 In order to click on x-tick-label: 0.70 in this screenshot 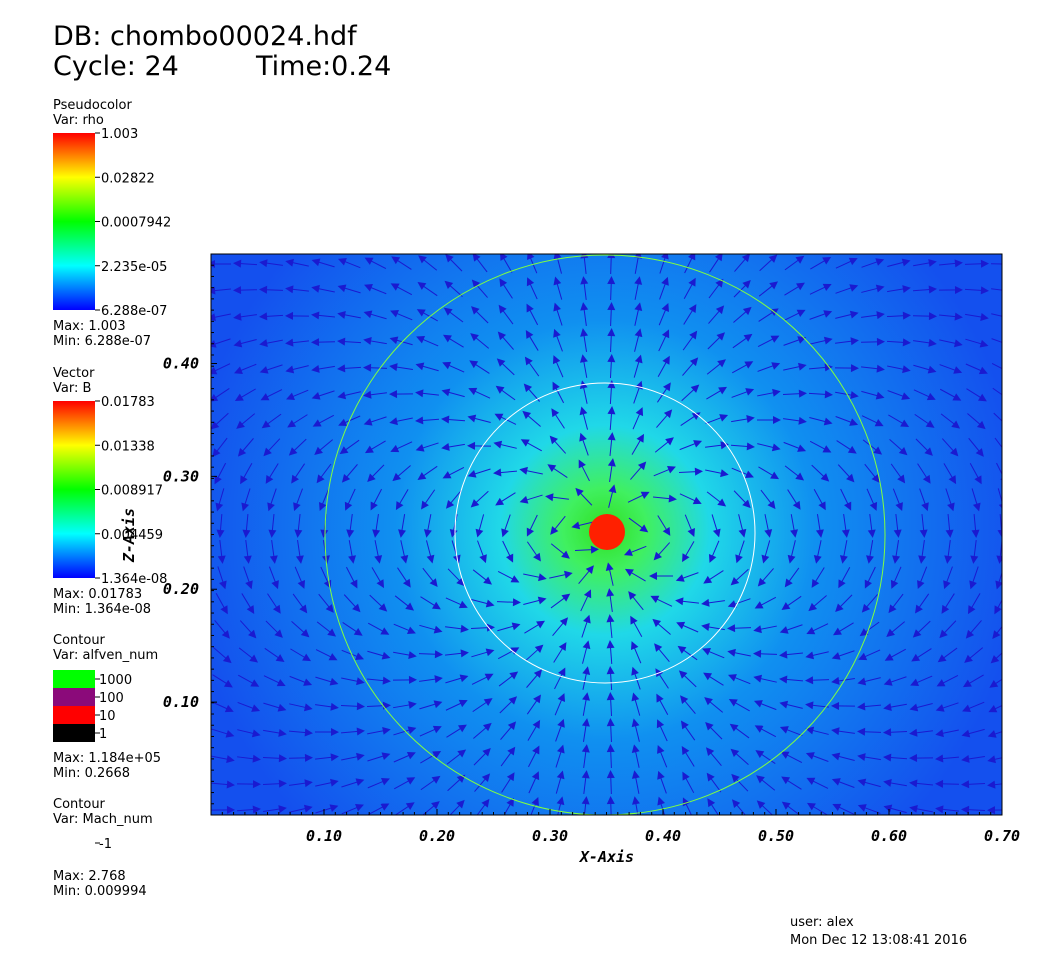, I will do `click(1002, 836)`.